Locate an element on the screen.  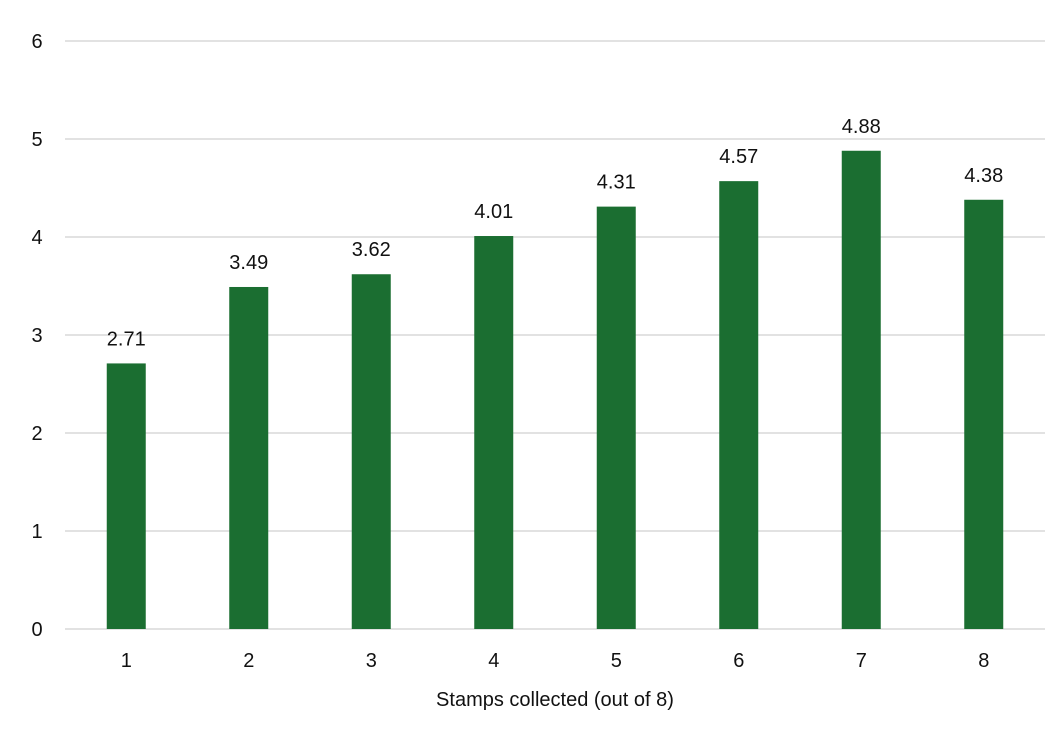
y-tick-label: 0 is located at coordinates (36, 630).